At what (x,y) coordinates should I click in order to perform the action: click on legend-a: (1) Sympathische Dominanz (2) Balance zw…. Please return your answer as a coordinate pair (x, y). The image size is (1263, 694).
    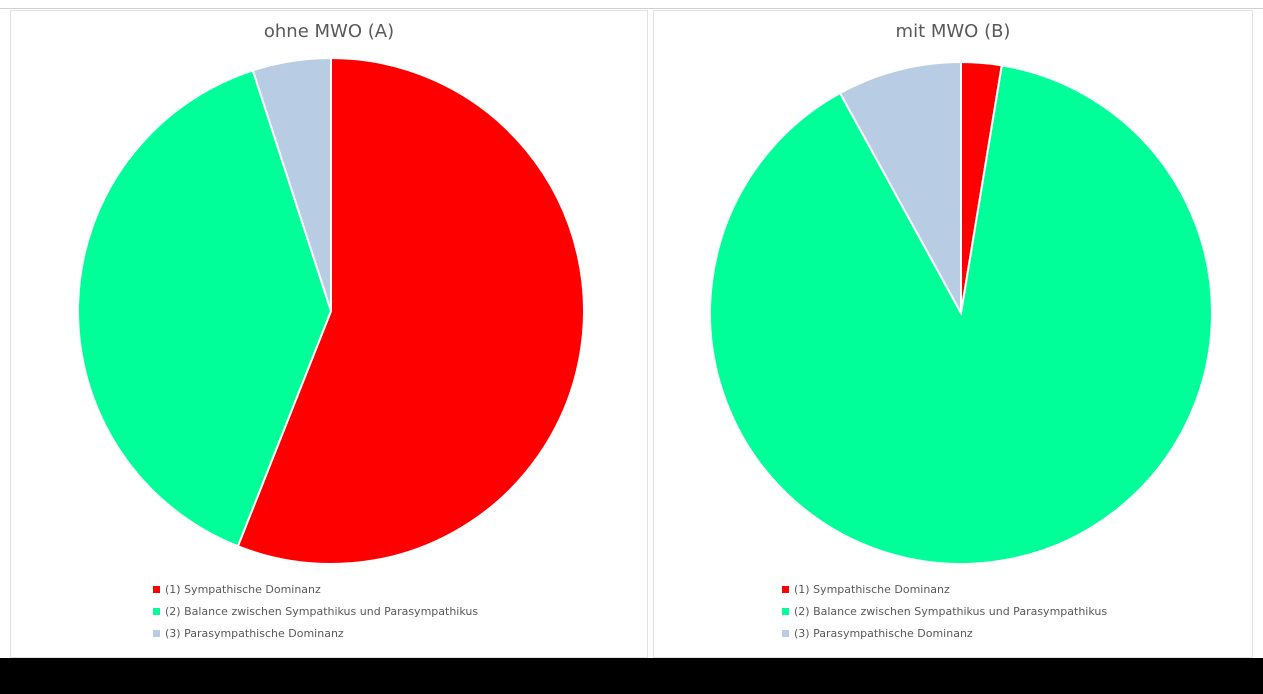
    Looking at the image, I should click on (315, 611).